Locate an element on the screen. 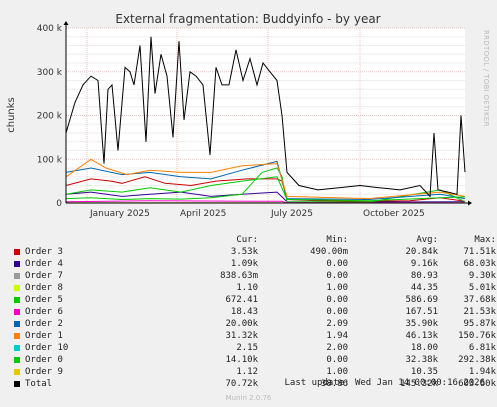 The image size is (497, 407). legend-cur: 1.12 is located at coordinates (247, 372).